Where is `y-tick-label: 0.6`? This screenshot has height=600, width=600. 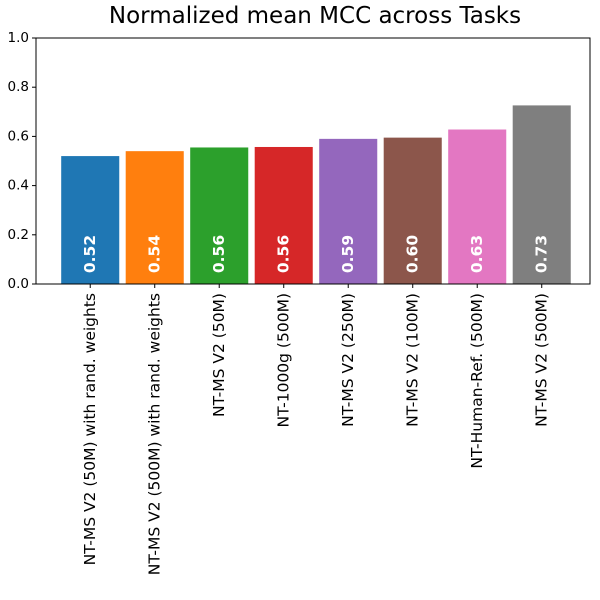
y-tick-label: 0.6 is located at coordinates (18, 136).